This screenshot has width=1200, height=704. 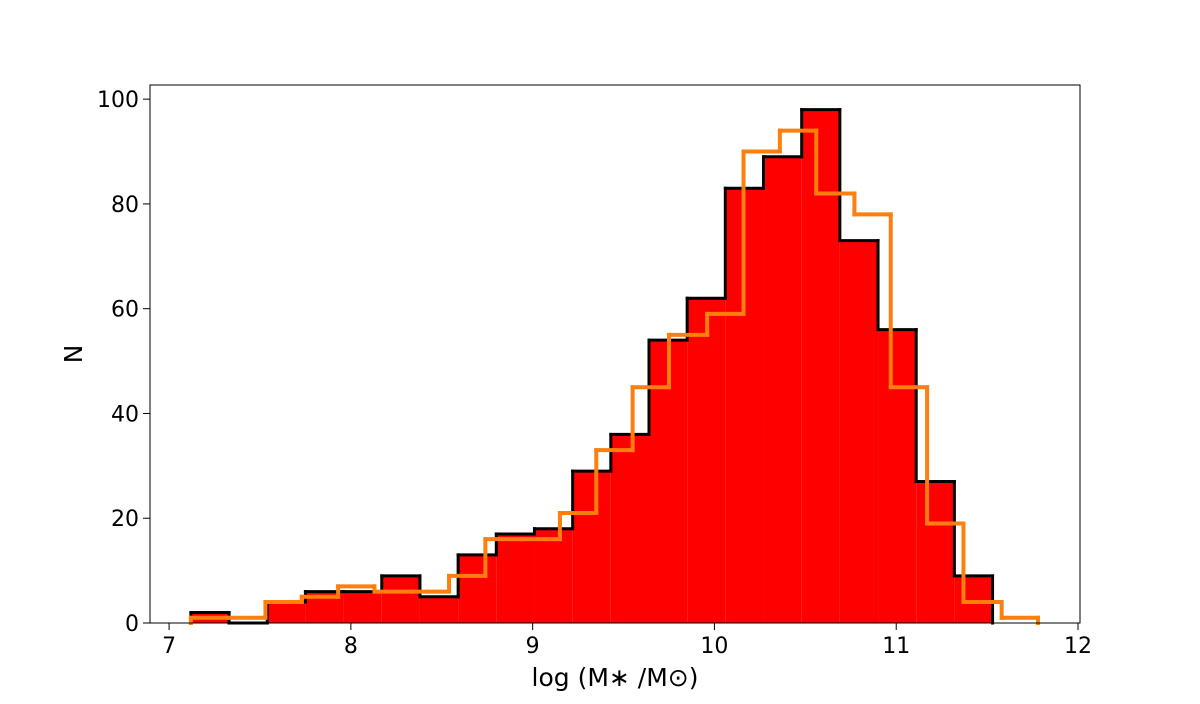 What do you see at coordinates (896, 646) in the screenshot?
I see `x-tick-label: 11` at bounding box center [896, 646].